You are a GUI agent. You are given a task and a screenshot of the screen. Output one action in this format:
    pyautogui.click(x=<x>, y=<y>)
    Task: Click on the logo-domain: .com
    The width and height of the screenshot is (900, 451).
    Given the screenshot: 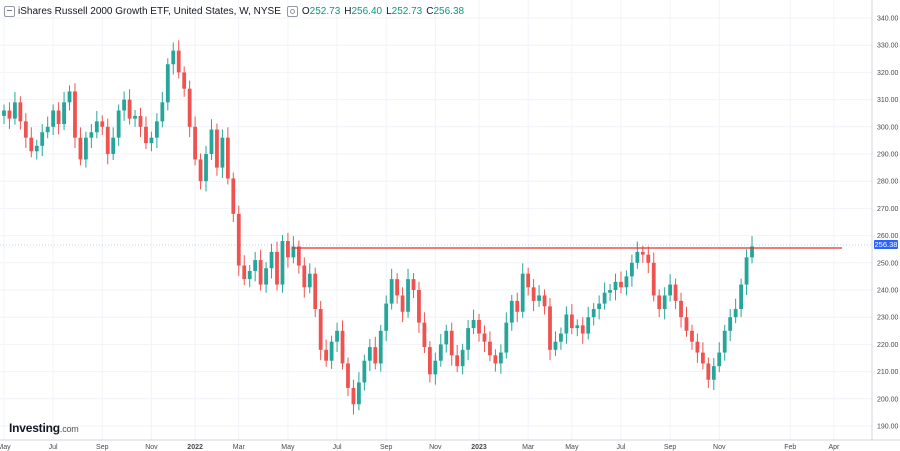 What is the action you would take?
    pyautogui.click(x=69, y=429)
    